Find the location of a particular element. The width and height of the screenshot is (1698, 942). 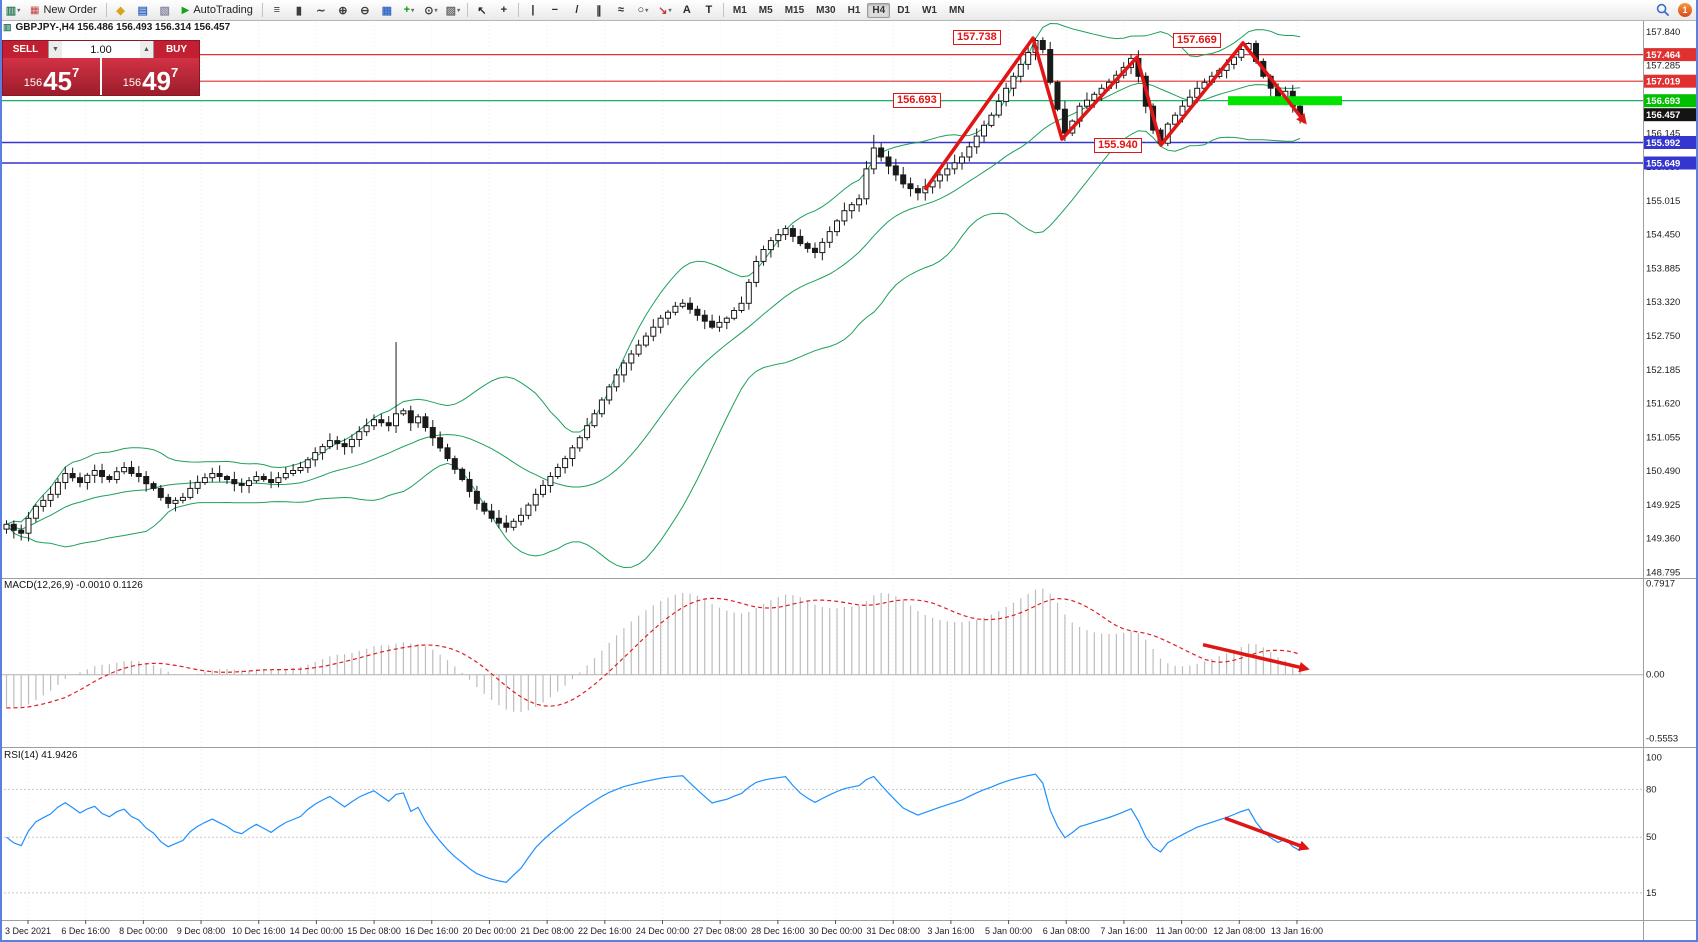

svg-text: 156.693 is located at coordinates (1663, 101).